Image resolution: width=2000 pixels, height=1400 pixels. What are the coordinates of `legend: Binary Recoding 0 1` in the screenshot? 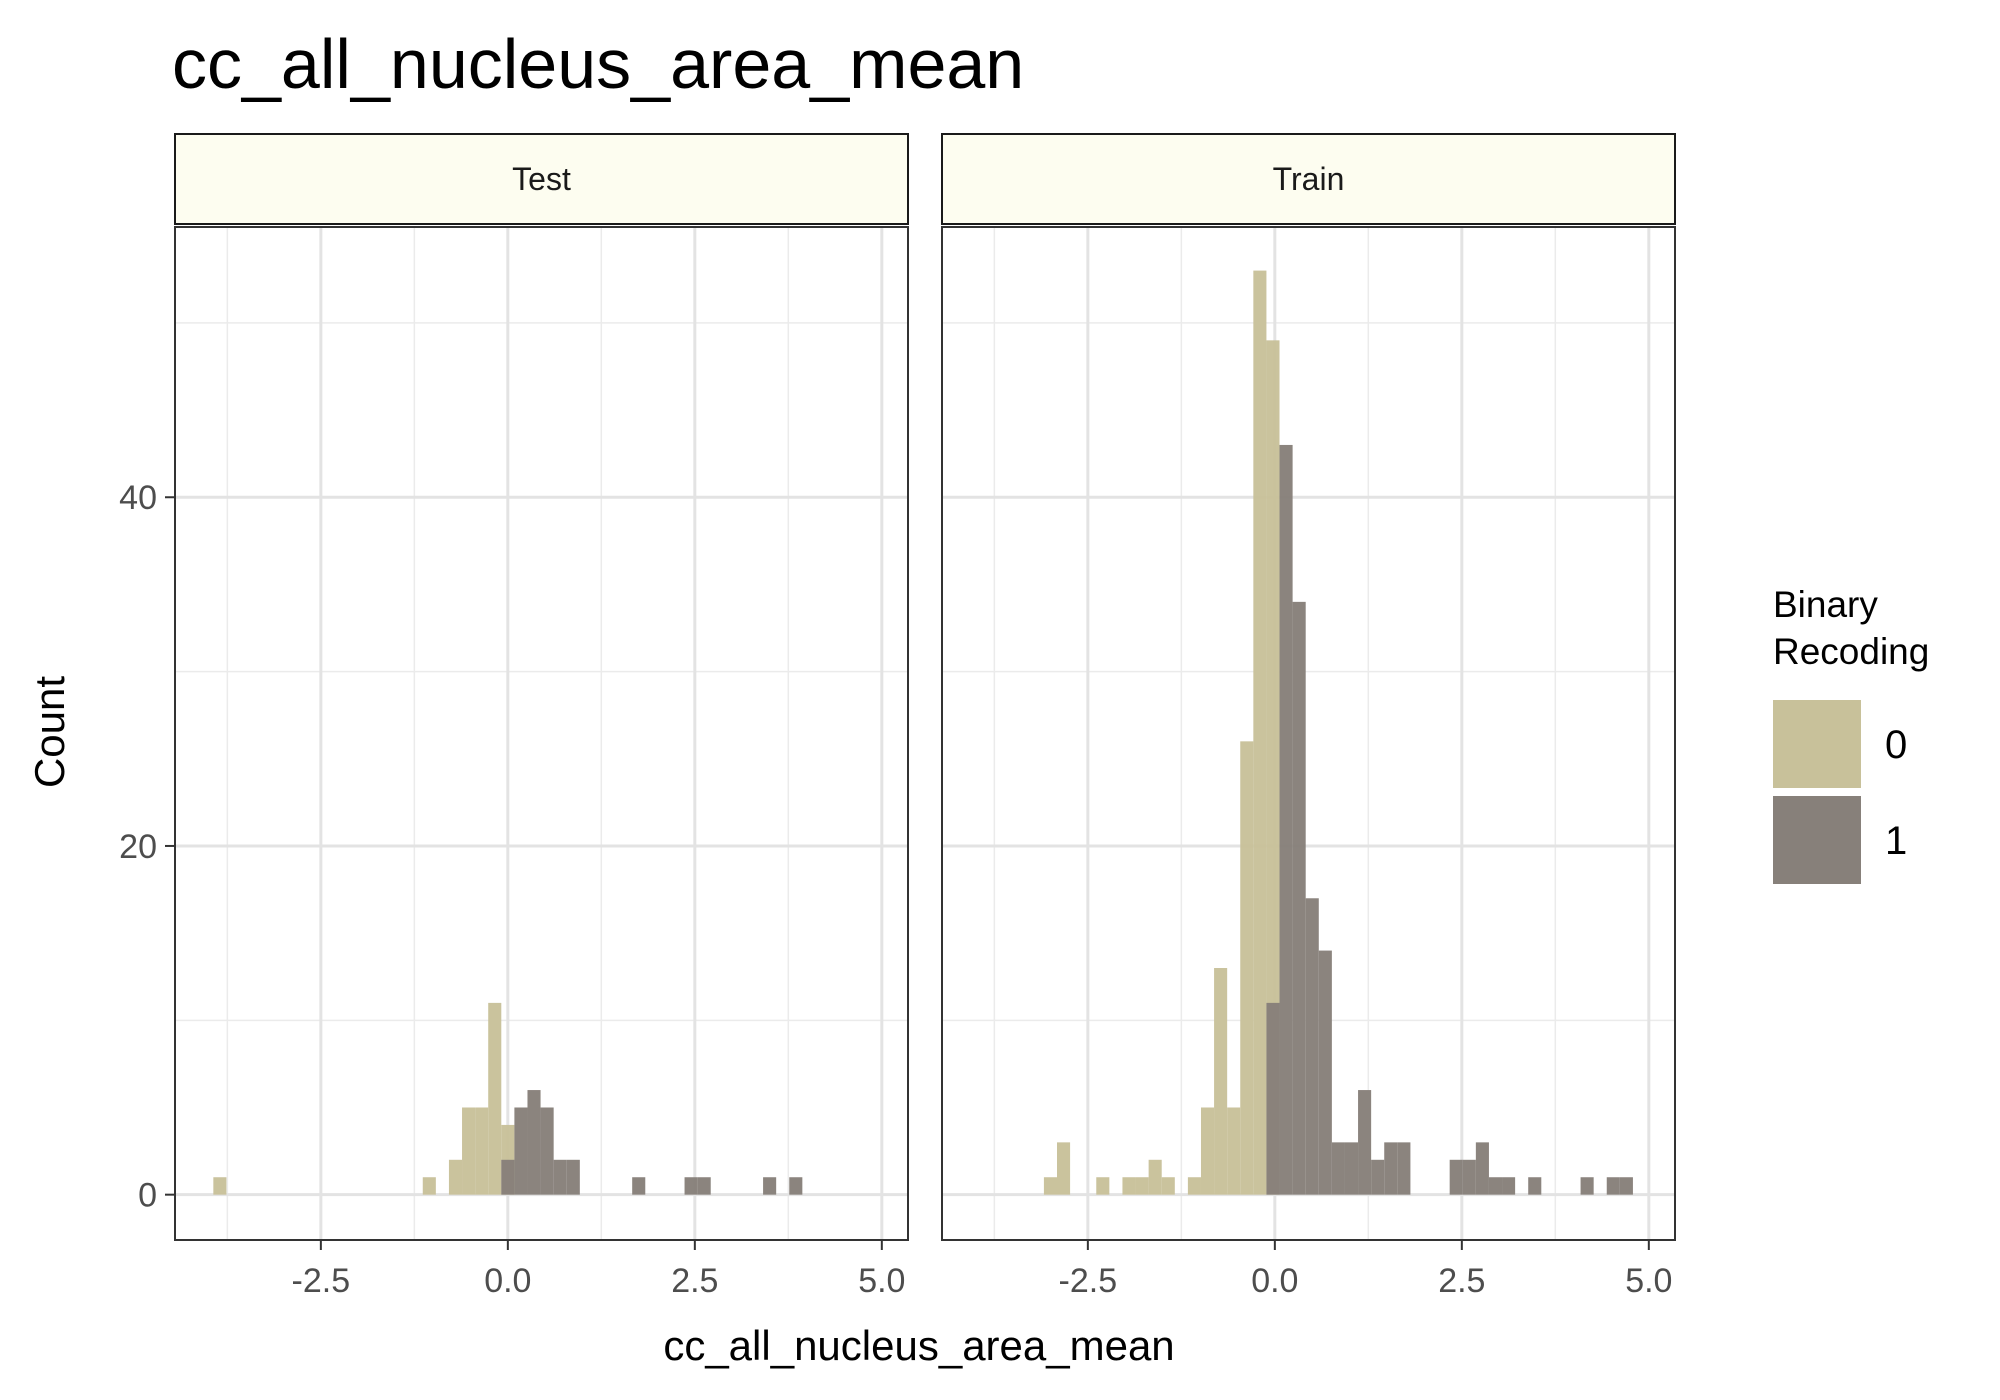 It's located at (1851, 734).